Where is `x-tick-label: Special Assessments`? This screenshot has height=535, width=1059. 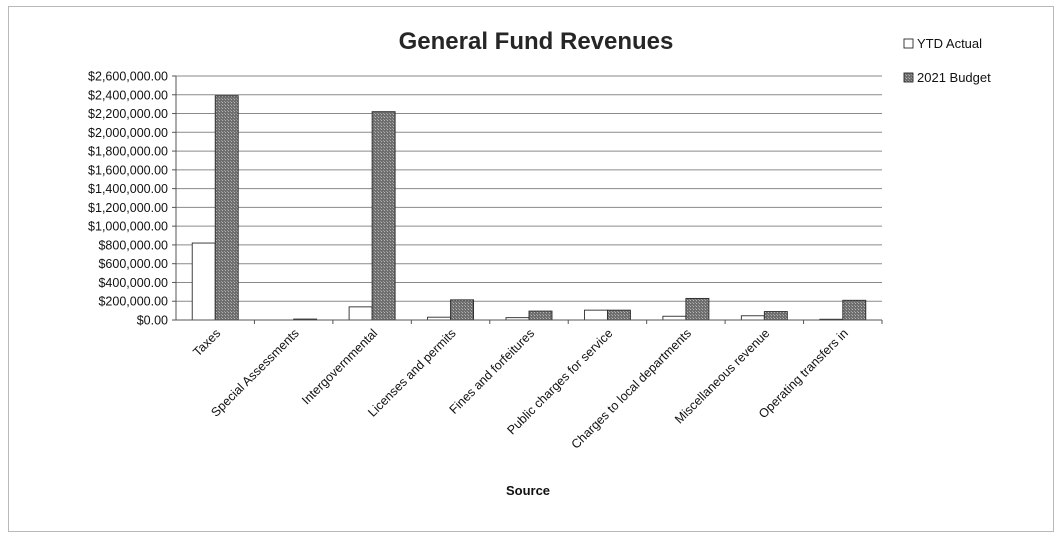 x-tick-label: Special Assessments is located at coordinates (254, 372).